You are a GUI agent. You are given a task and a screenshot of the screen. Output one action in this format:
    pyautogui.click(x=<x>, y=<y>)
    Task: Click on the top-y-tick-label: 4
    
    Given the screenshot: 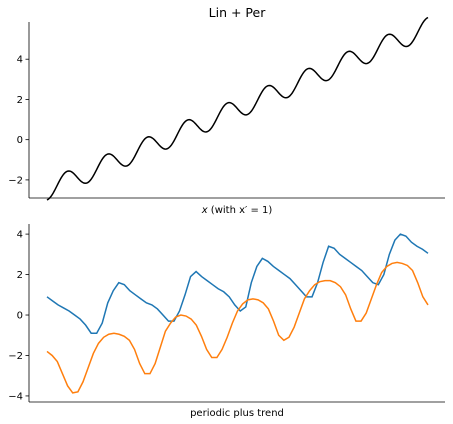 What is the action you would take?
    pyautogui.click(x=20, y=60)
    